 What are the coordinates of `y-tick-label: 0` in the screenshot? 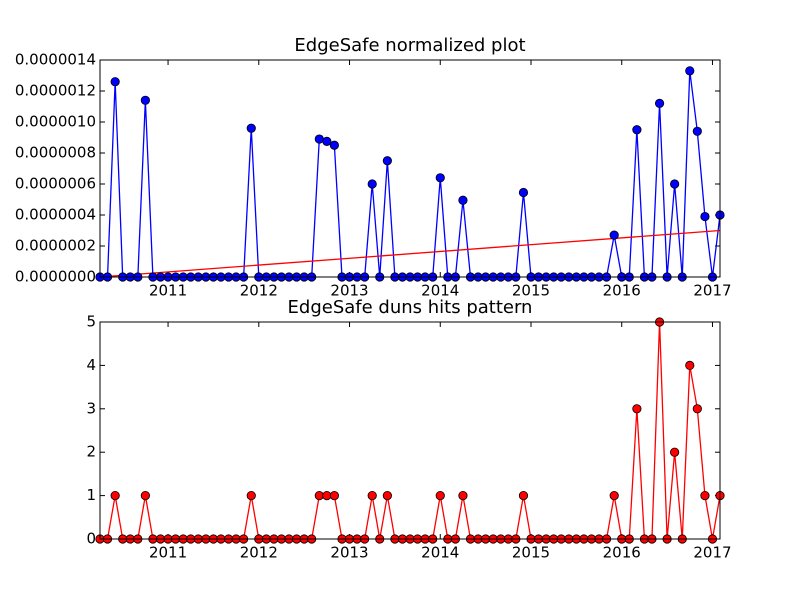 It's located at (91, 539).